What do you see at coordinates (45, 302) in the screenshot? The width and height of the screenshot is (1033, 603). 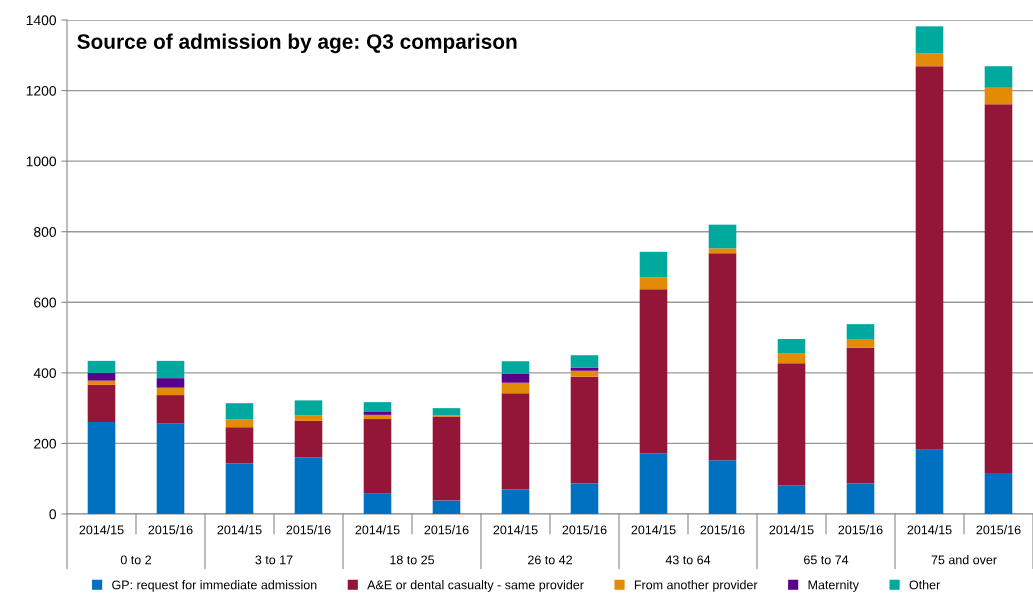 I see `y-tick-label: 600` at bounding box center [45, 302].